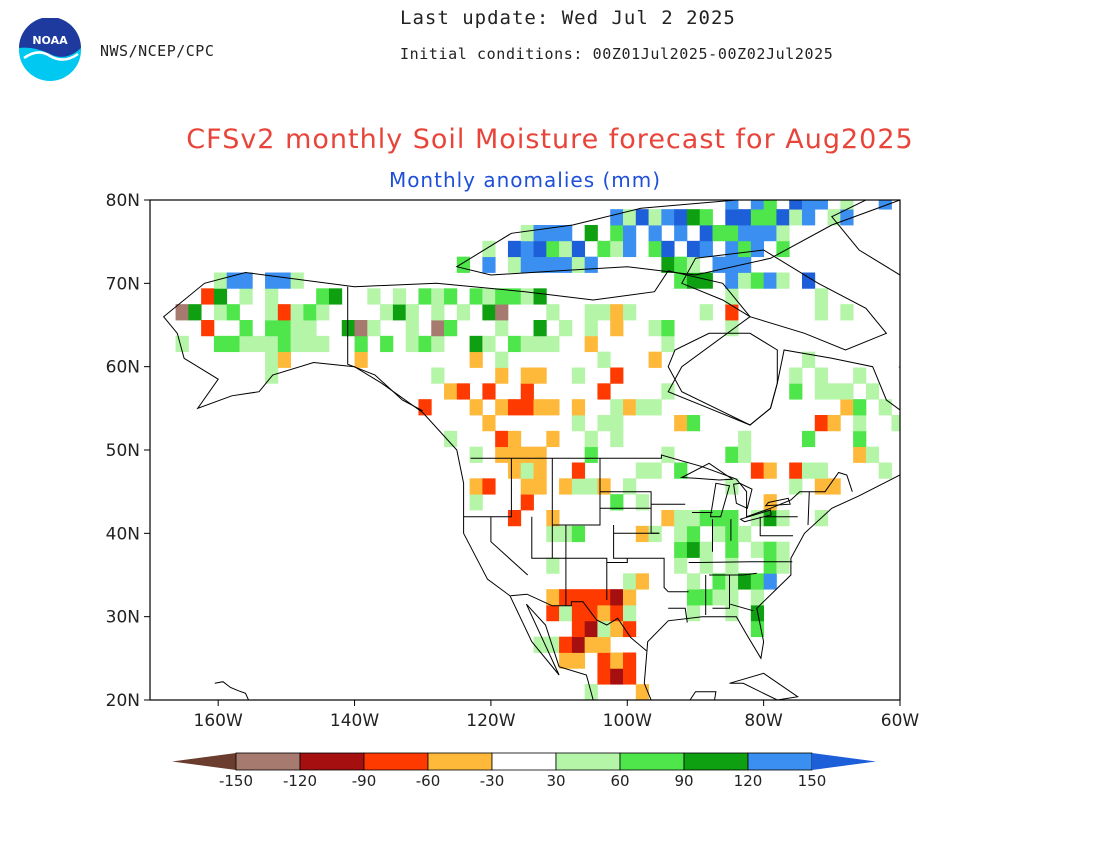  Describe the element at coordinates (123, 534) in the screenshot. I see `y-tick-label: 40N` at that location.